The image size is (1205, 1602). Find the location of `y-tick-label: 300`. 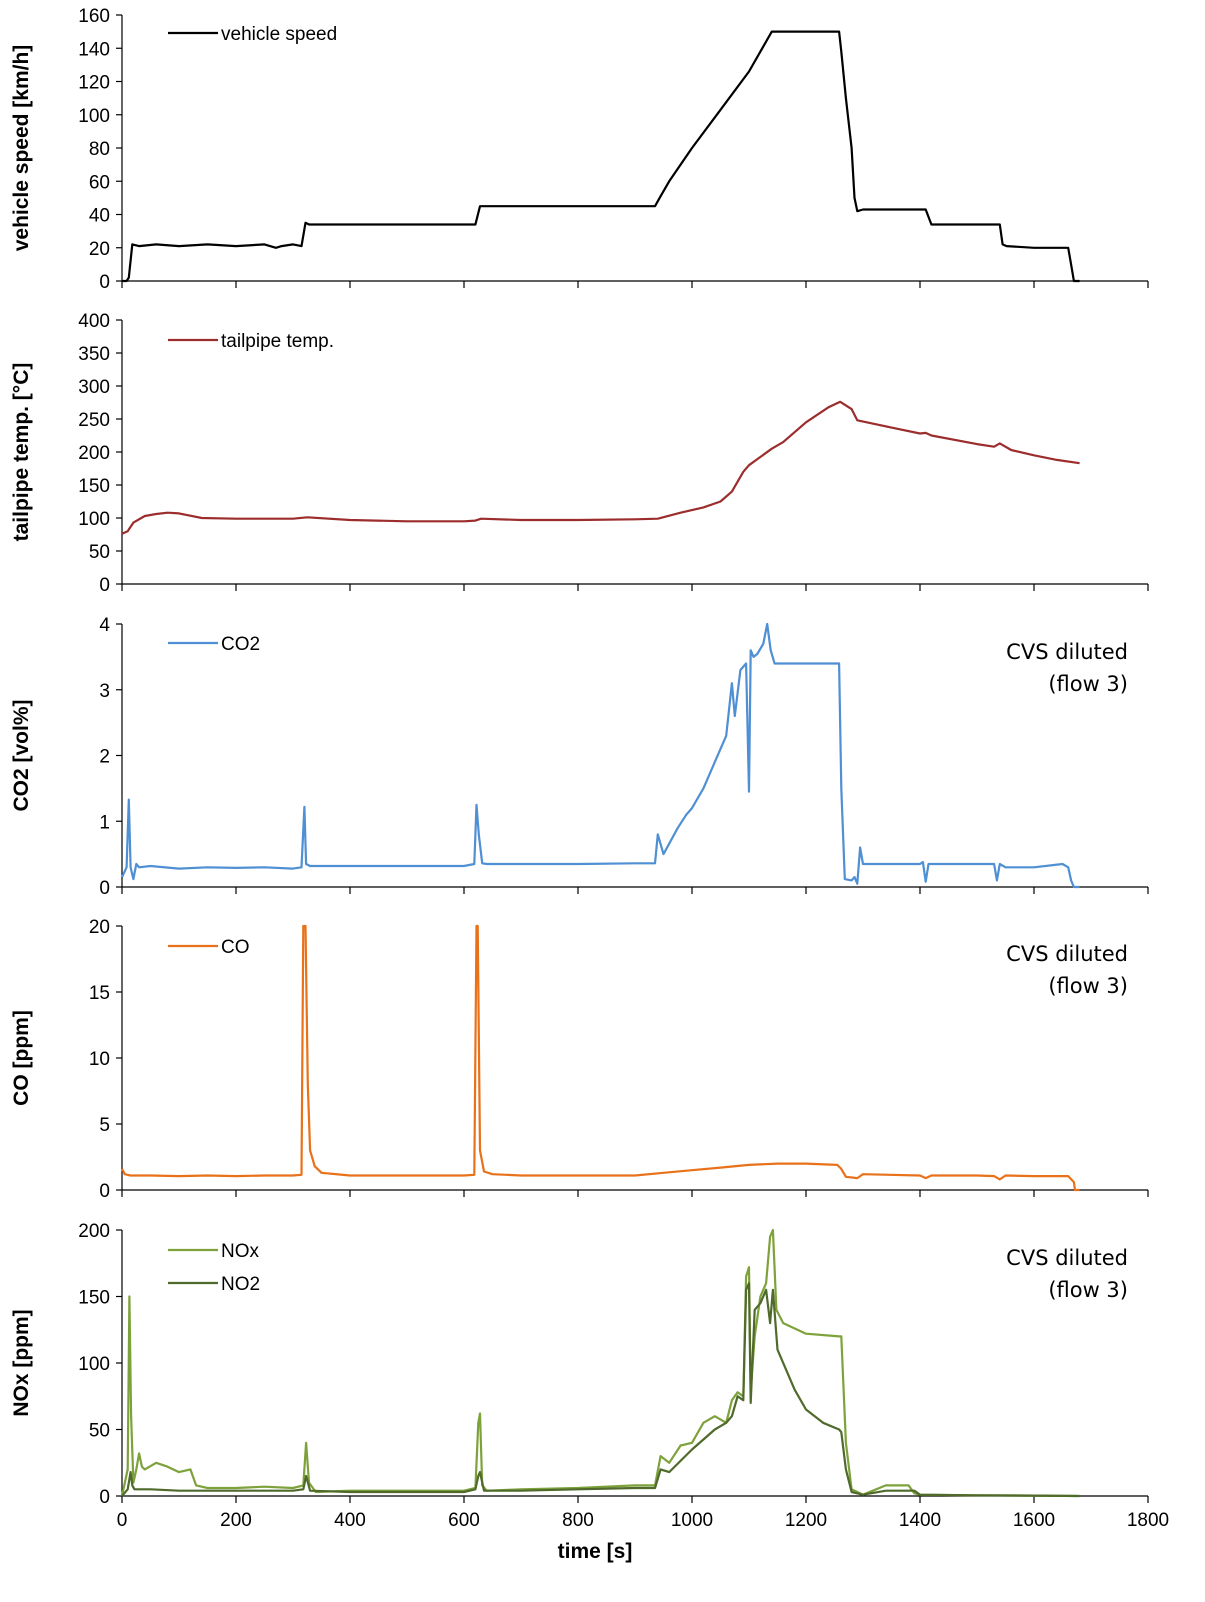

y-tick-label: 300 is located at coordinates (94, 387).